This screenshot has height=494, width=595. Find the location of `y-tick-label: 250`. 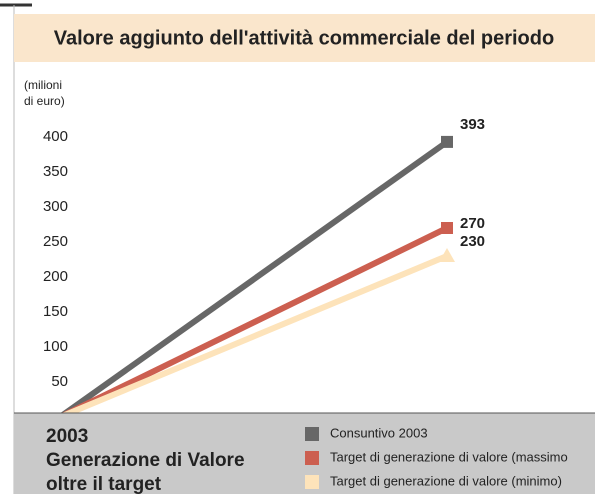

y-tick-label: 250 is located at coordinates (55, 241).